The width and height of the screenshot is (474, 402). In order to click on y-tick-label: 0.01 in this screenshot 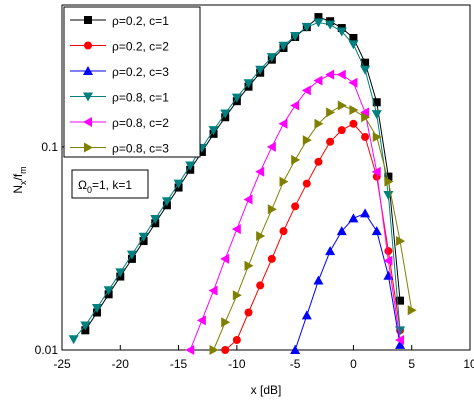, I will do `click(47, 350)`.